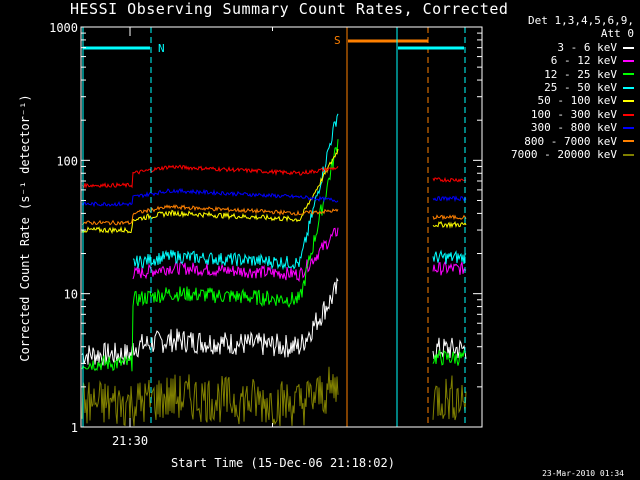 This screenshot has height=480, width=640. Describe the element at coordinates (71, 295) in the screenshot. I see `y-tick-label: 10` at that location.